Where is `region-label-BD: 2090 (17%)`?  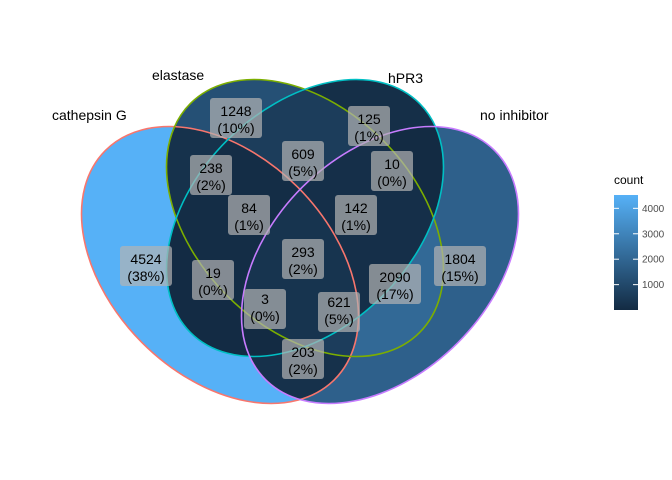 region-label-BD: 2090 (17%) is located at coordinates (395, 284).